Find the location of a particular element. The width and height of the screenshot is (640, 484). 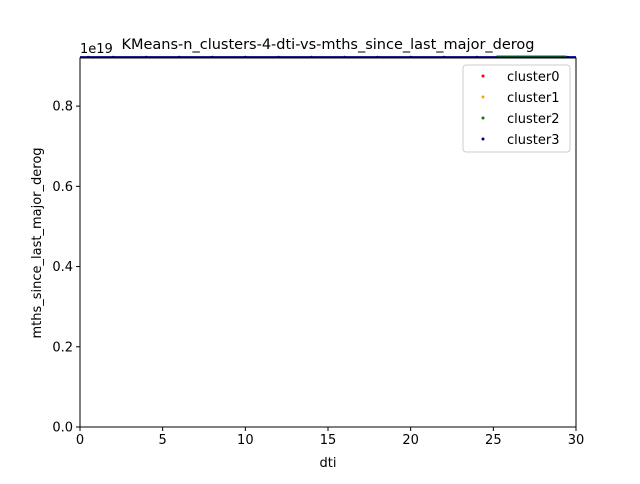

legend: cluster0 cluster1 cluster2 cluster3 is located at coordinates (516, 108).